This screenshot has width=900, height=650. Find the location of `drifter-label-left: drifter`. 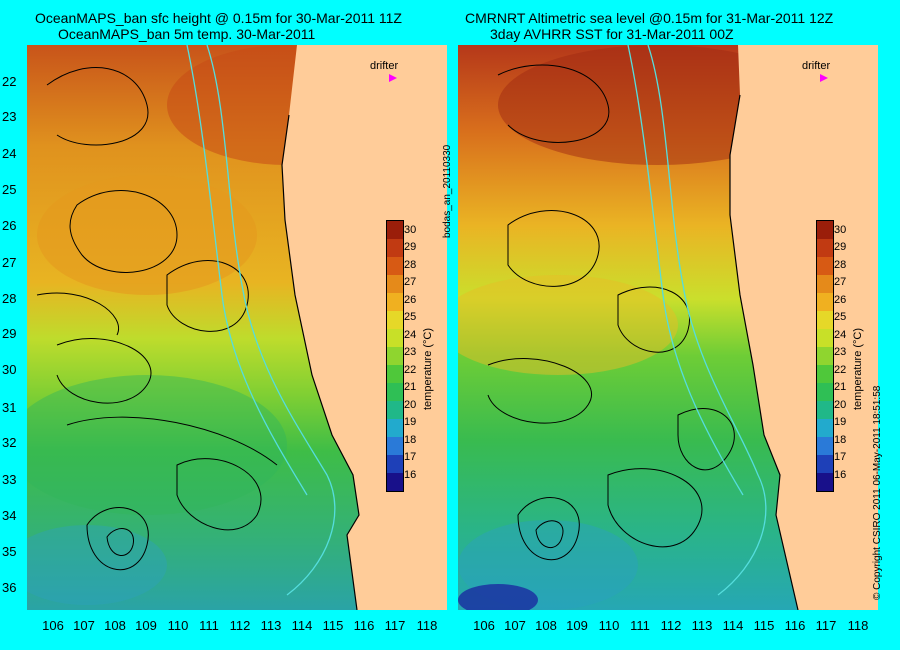

drifter-label-left: drifter is located at coordinates (384, 66).